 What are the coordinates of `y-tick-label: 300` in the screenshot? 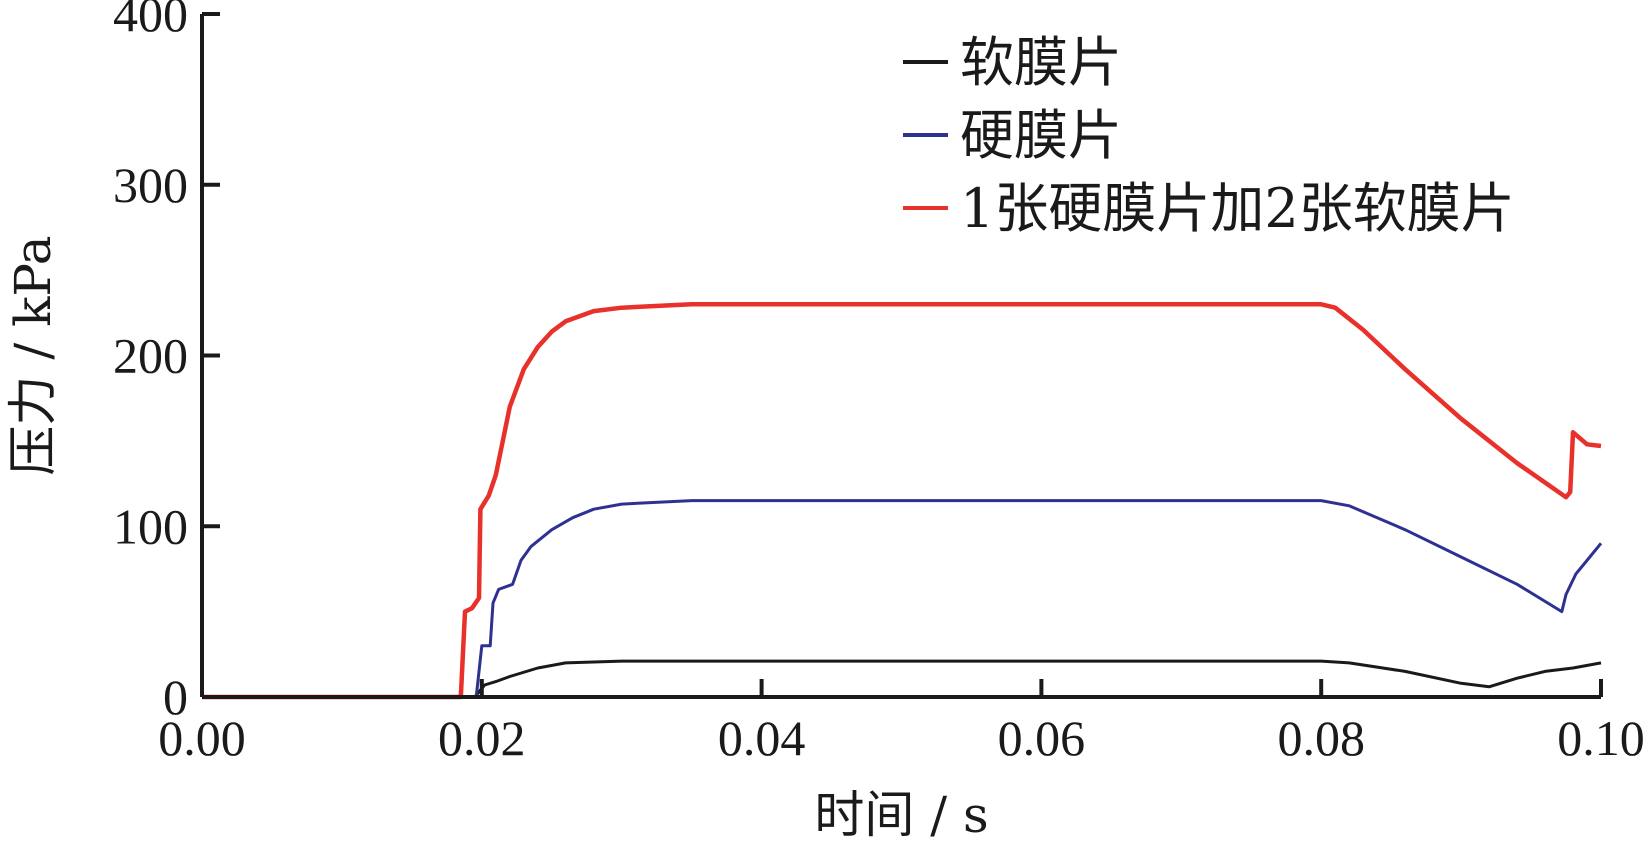 It's located at (150, 185).